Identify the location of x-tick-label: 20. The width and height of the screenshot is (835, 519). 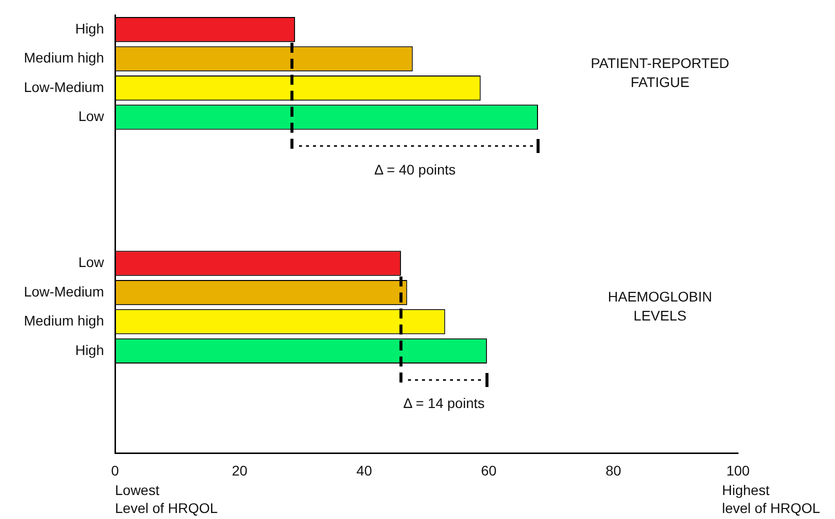
(240, 470).